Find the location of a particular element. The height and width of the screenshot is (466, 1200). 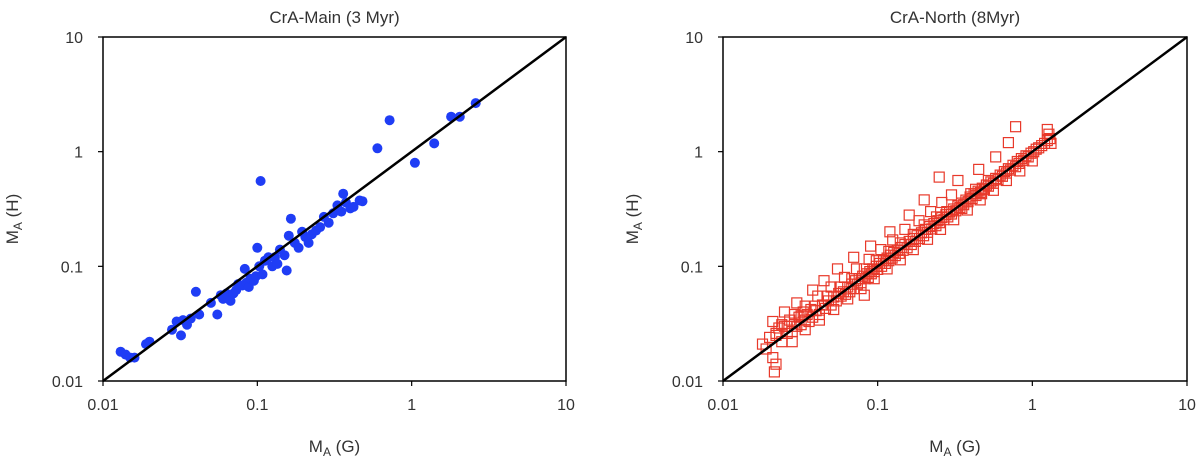

y-tick-label: 0.01 is located at coordinates (67, 382).